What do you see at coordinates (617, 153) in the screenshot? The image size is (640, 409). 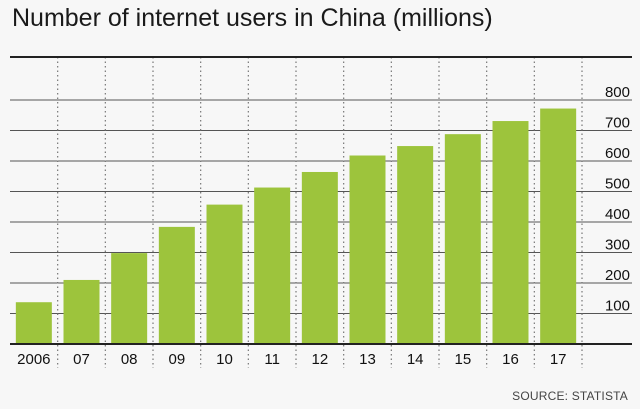 I see `y-tick-label: 600` at bounding box center [617, 153].